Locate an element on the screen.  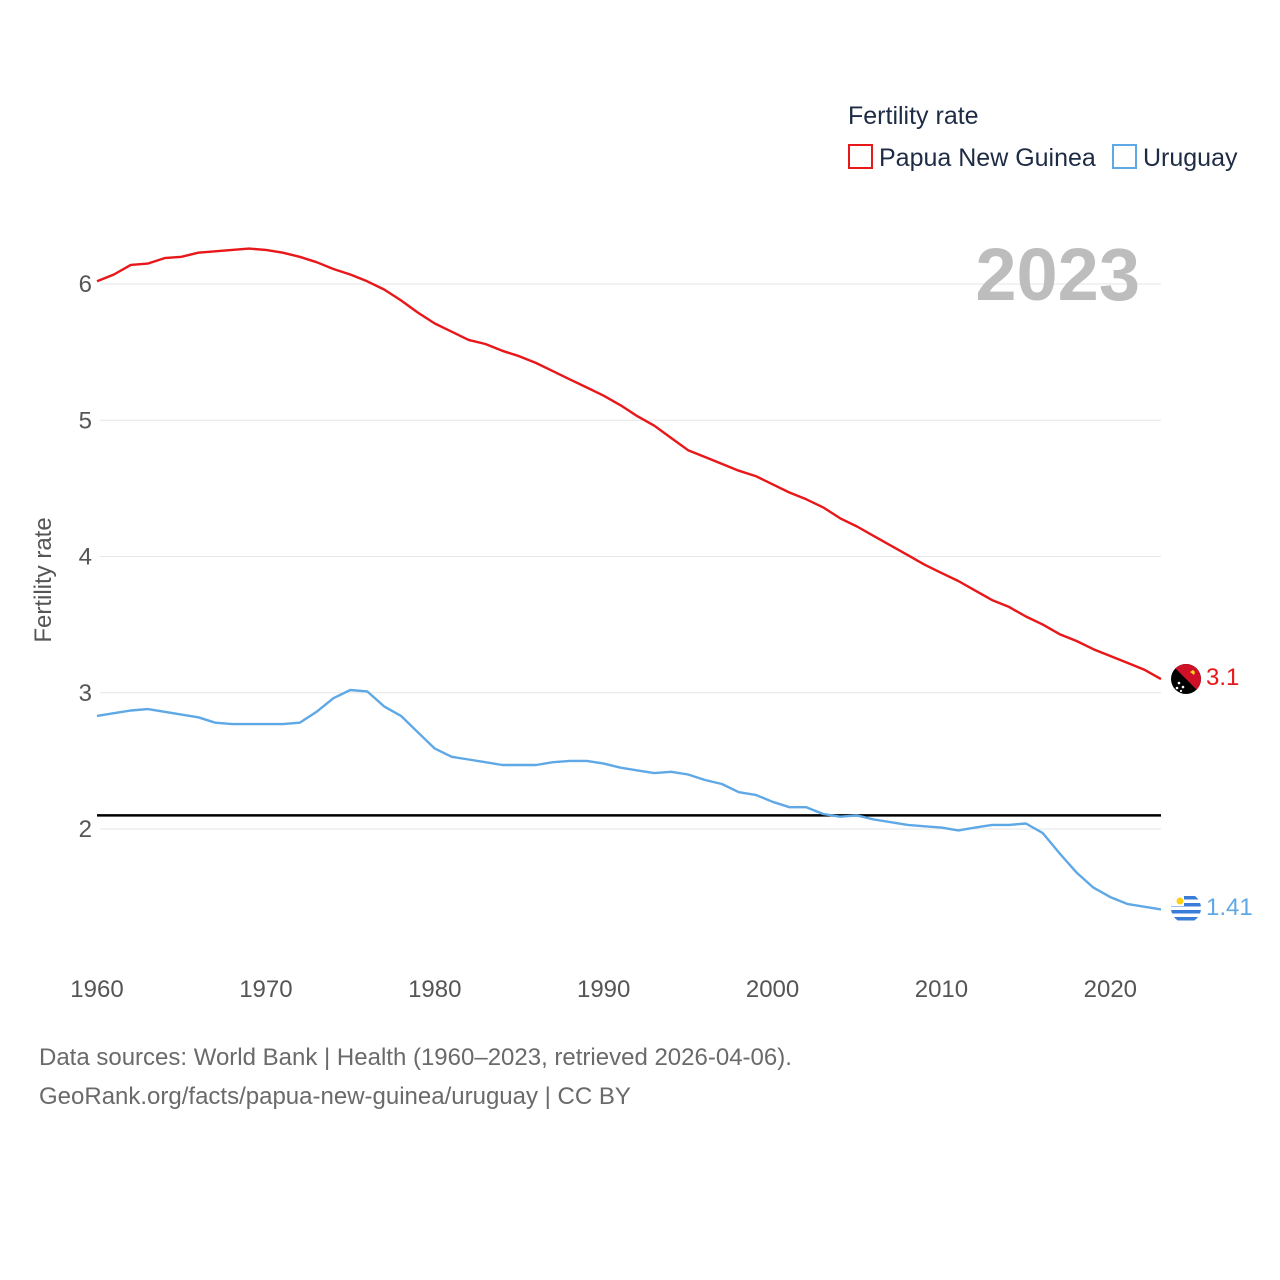
end-label-uruguay: 1.41 is located at coordinates (1229, 907).